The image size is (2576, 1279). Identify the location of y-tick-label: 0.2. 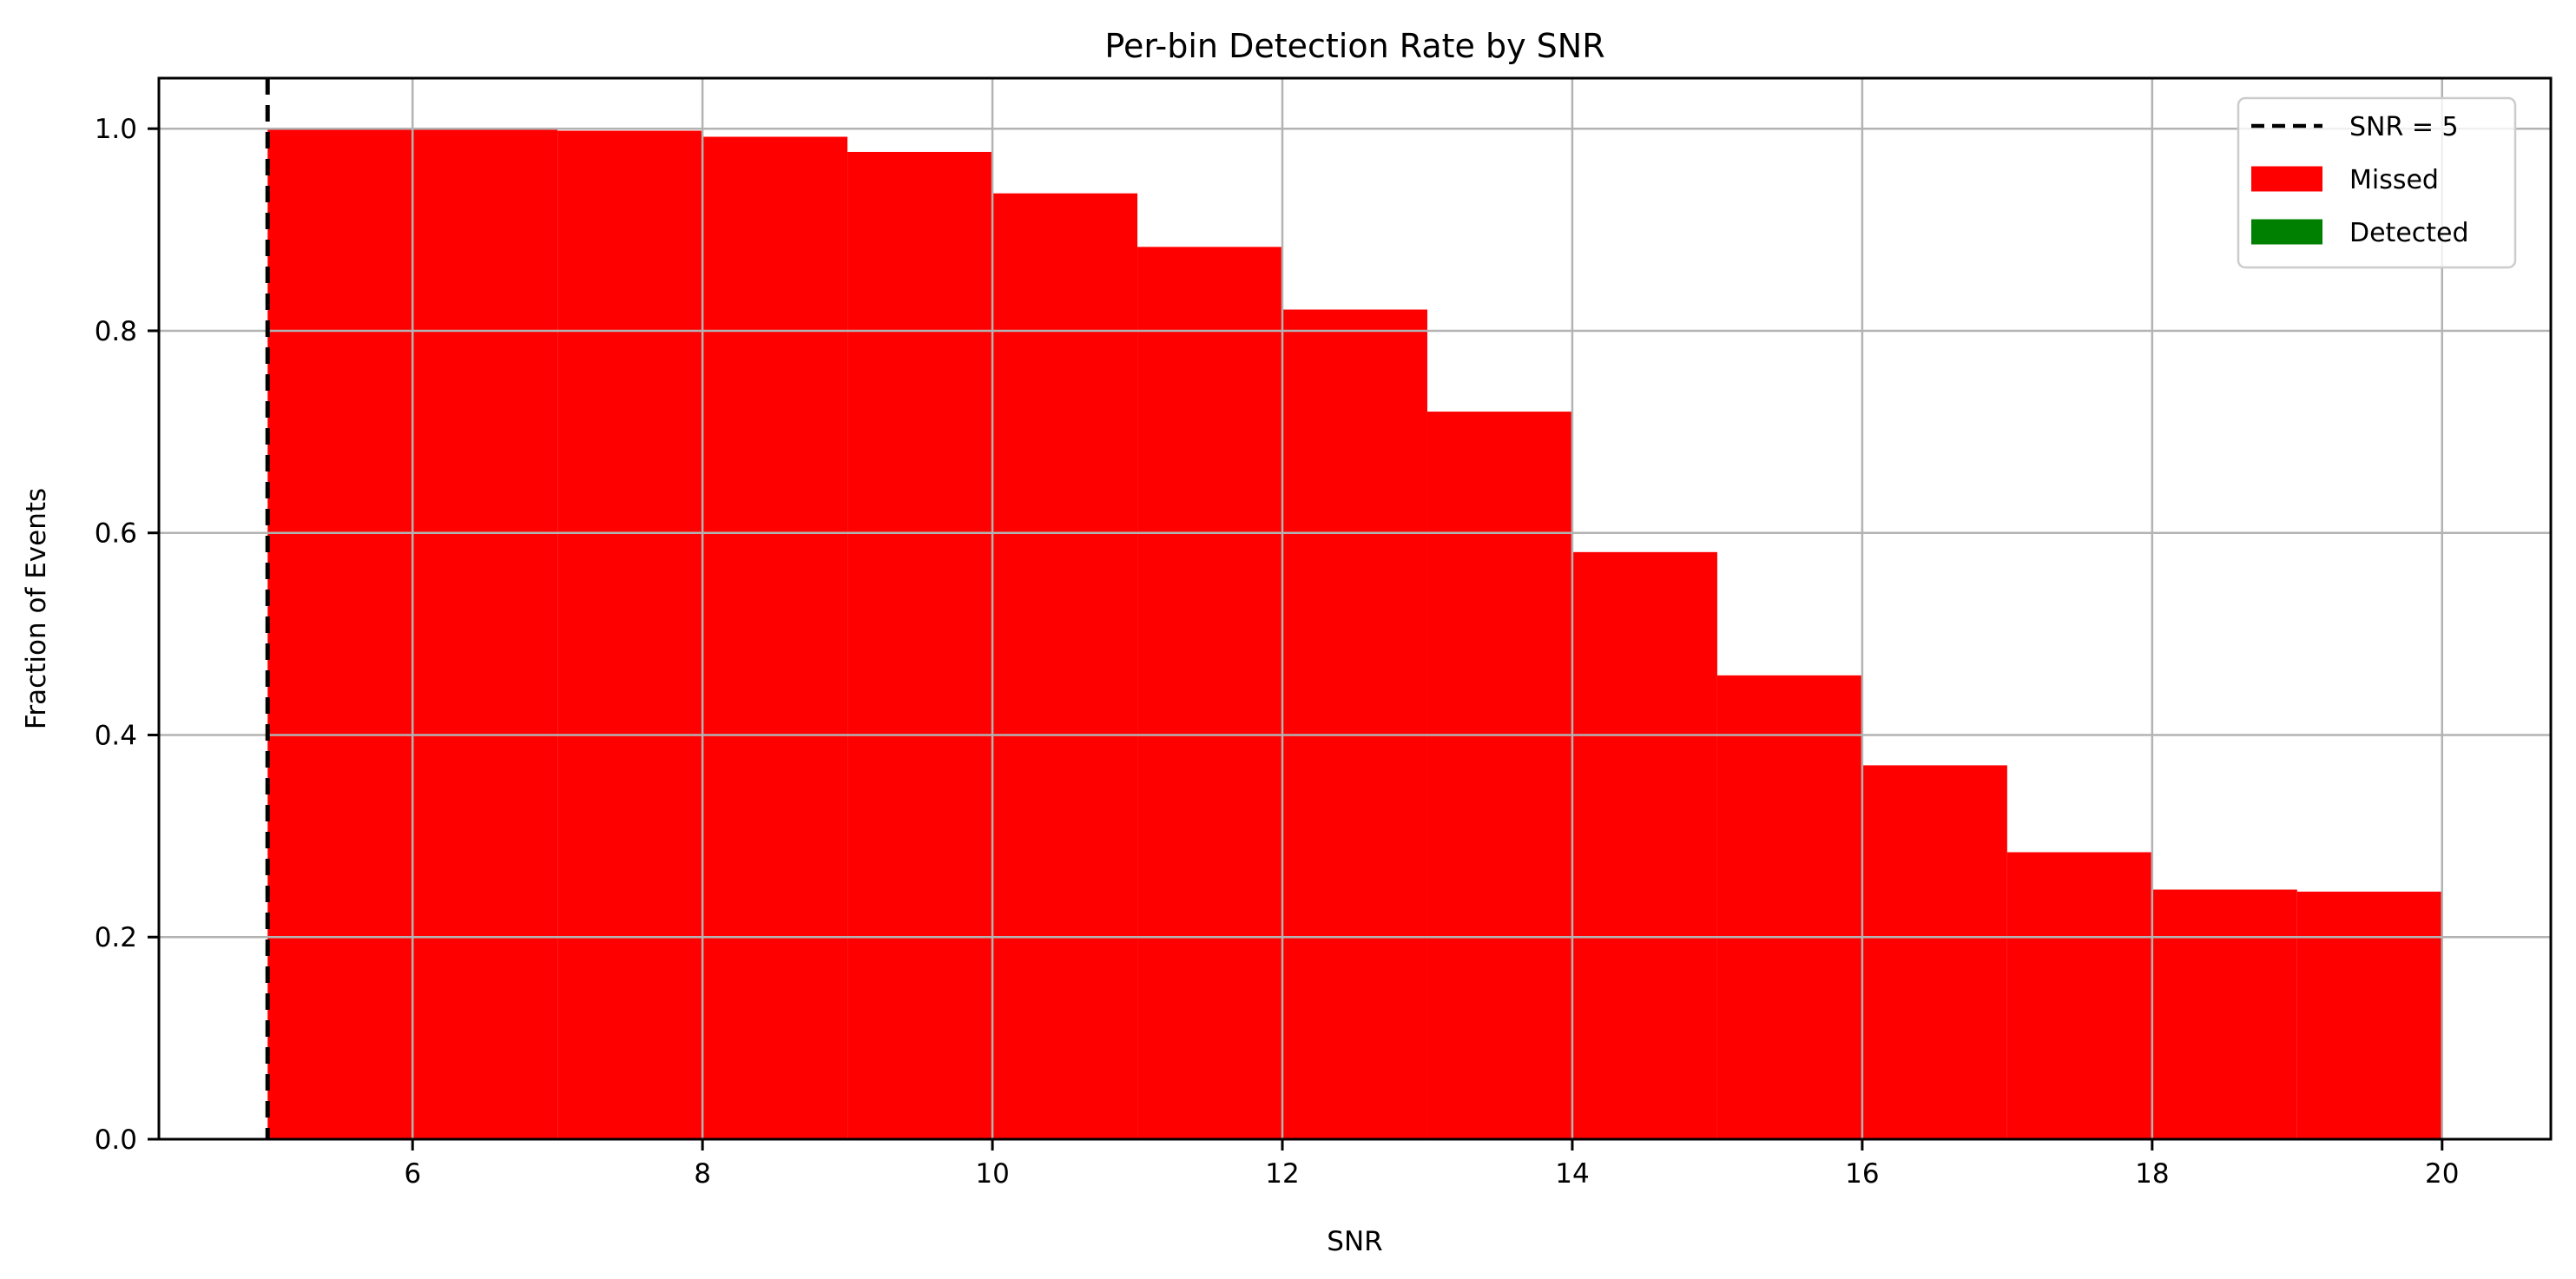
(116, 938).